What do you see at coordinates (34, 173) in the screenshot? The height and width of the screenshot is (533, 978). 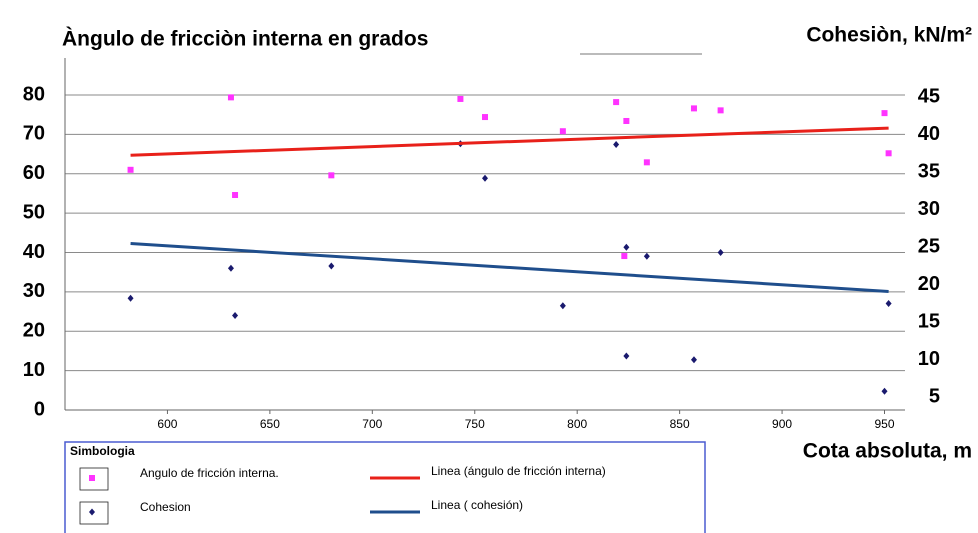 I see `y-tick-label: 60` at bounding box center [34, 173].